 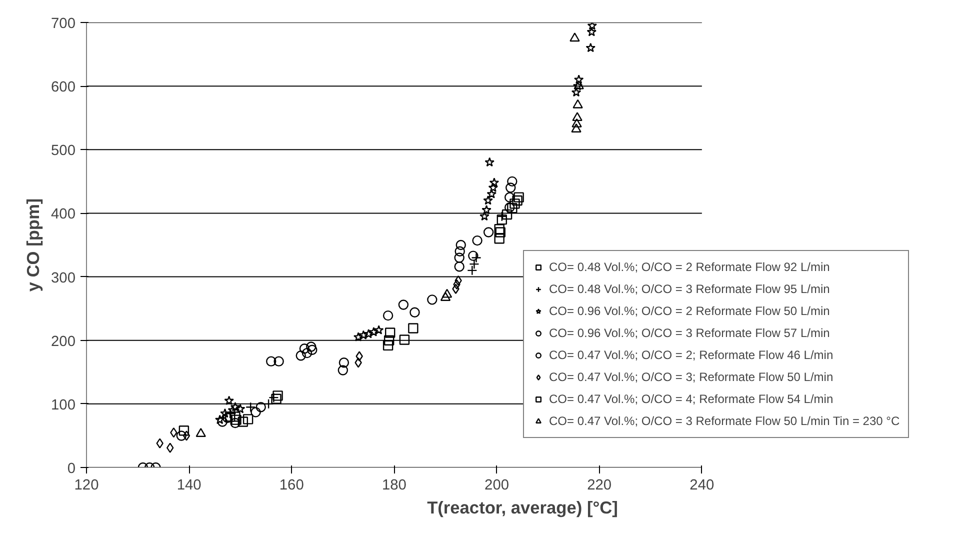 What do you see at coordinates (71, 469) in the screenshot?
I see `y-tick-label: 0` at bounding box center [71, 469].